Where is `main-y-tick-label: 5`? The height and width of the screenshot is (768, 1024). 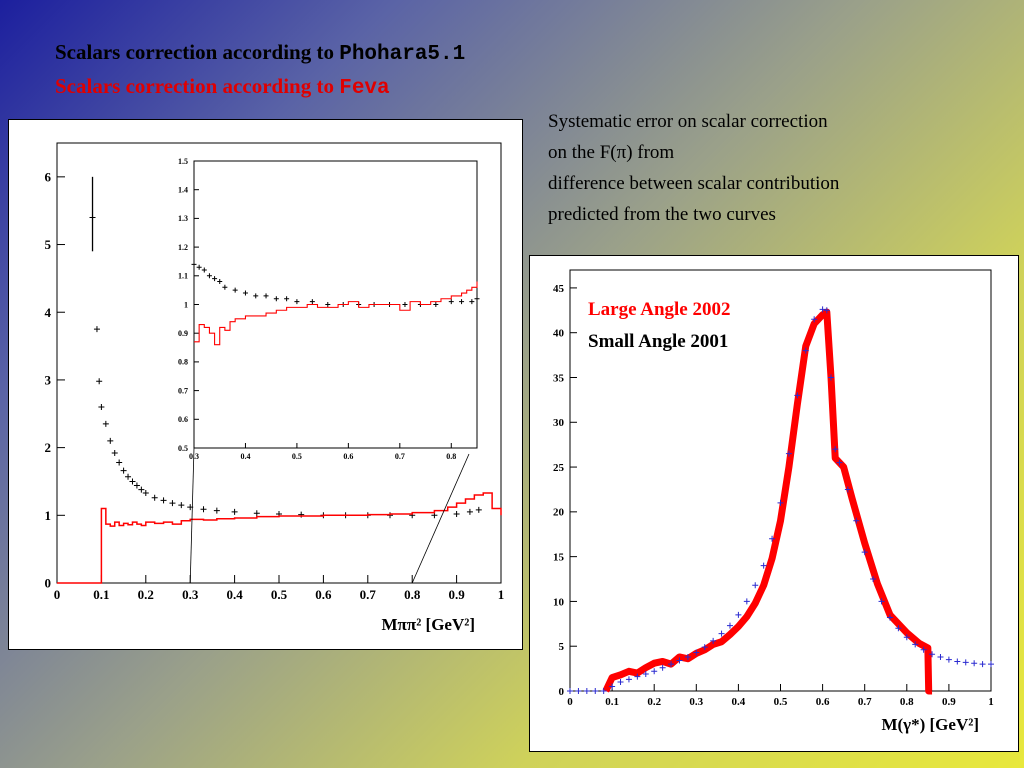 main-y-tick-label: 5 is located at coordinates (48, 244).